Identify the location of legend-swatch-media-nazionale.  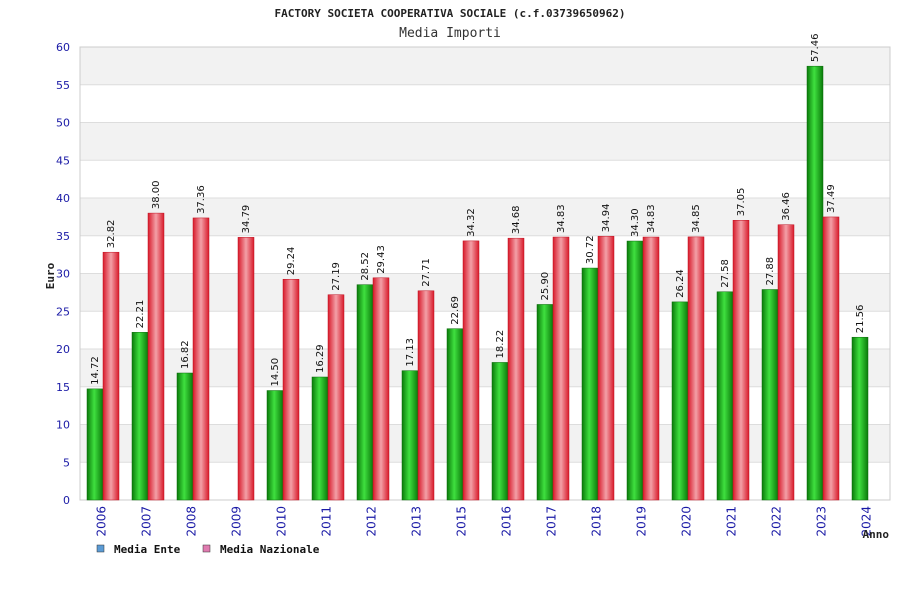
(206, 548).